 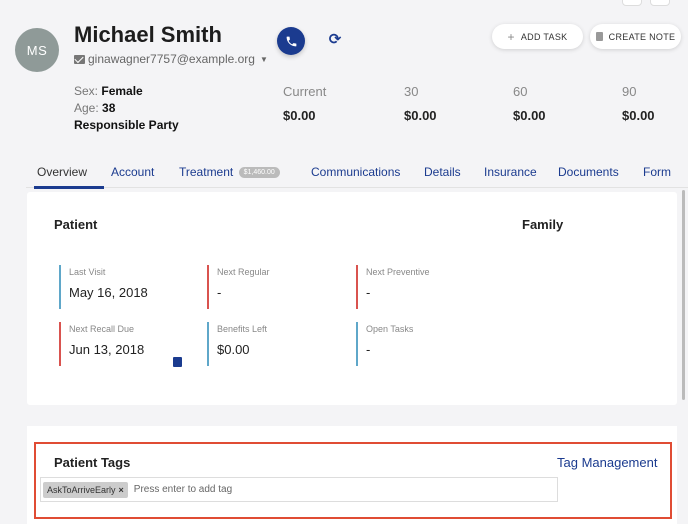 I want to click on stat-benefits-left: Benefits Left $0.00, so click(x=237, y=344).